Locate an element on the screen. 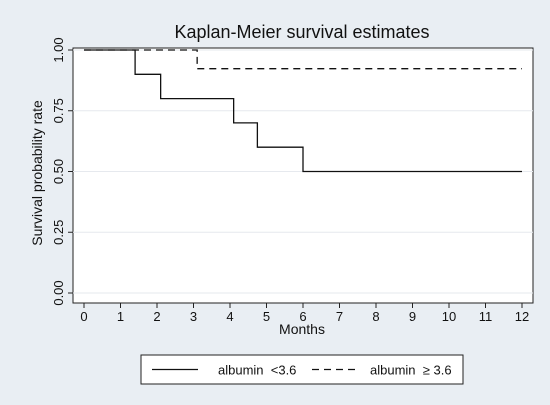 Image resolution: width=550 pixels, height=405 pixels. x-tick-label: 10 is located at coordinates (449, 316).